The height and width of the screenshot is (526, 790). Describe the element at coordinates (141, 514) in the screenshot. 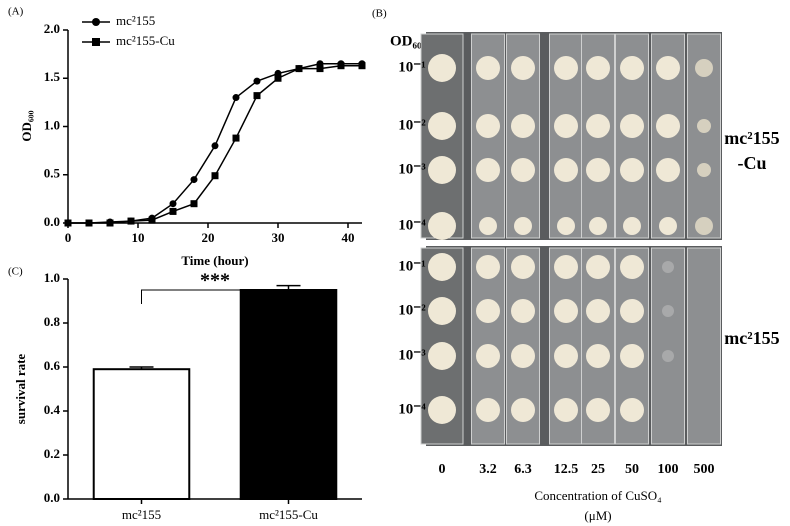

I see `x-tick-label: mc²155` at that location.